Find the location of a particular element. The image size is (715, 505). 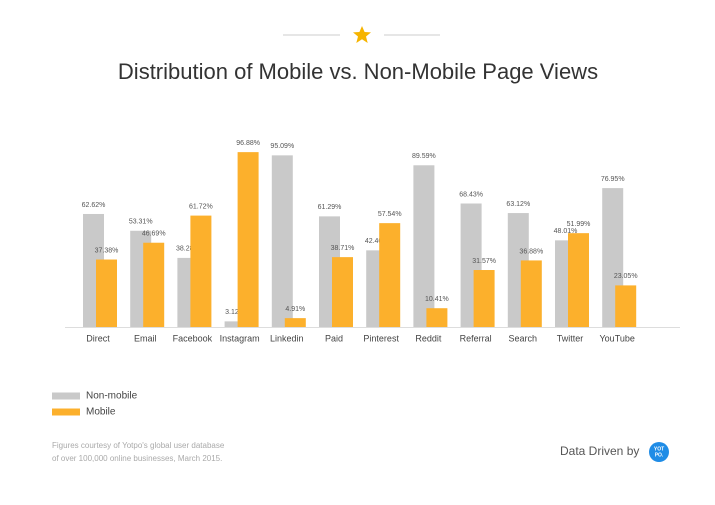

value-label: 38.28% is located at coordinates (188, 249).